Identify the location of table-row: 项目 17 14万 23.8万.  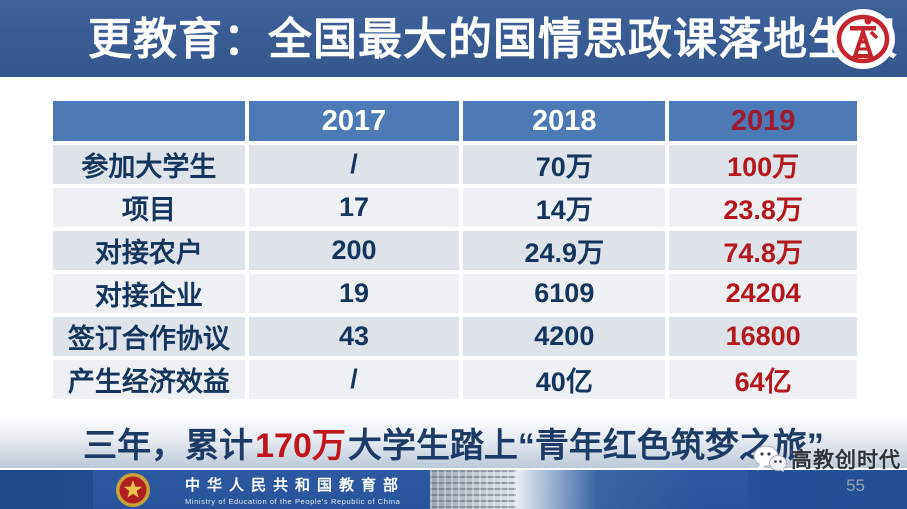
(455, 207).